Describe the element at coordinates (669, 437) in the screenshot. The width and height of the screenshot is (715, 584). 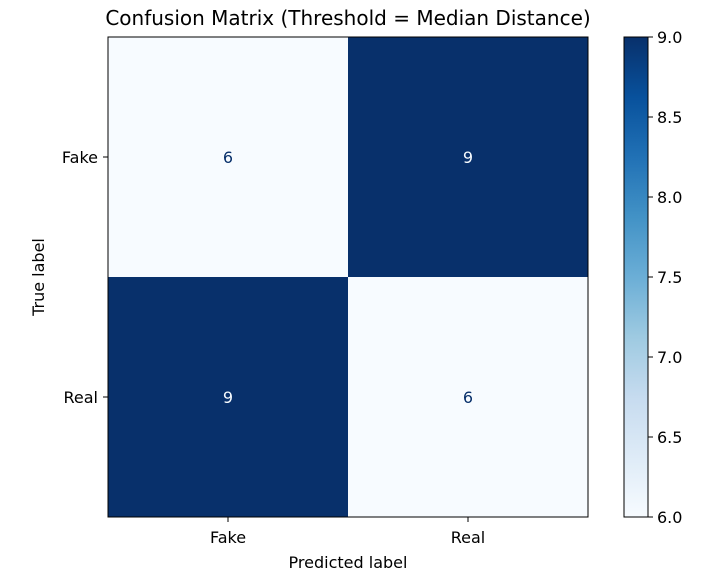
I see `colorbar-tick-label: 6.5` at that location.